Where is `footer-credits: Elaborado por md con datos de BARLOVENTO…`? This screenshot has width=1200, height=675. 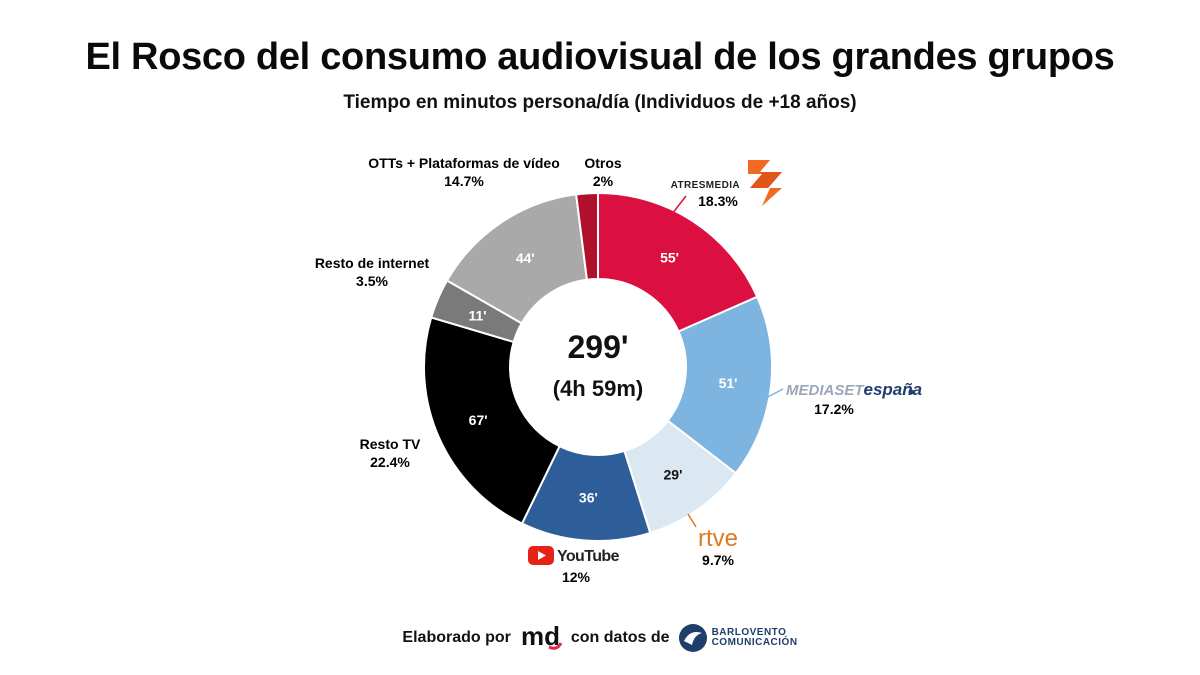 footer-credits: Elaborado por md con datos de BARLOVENTO… is located at coordinates (600, 638).